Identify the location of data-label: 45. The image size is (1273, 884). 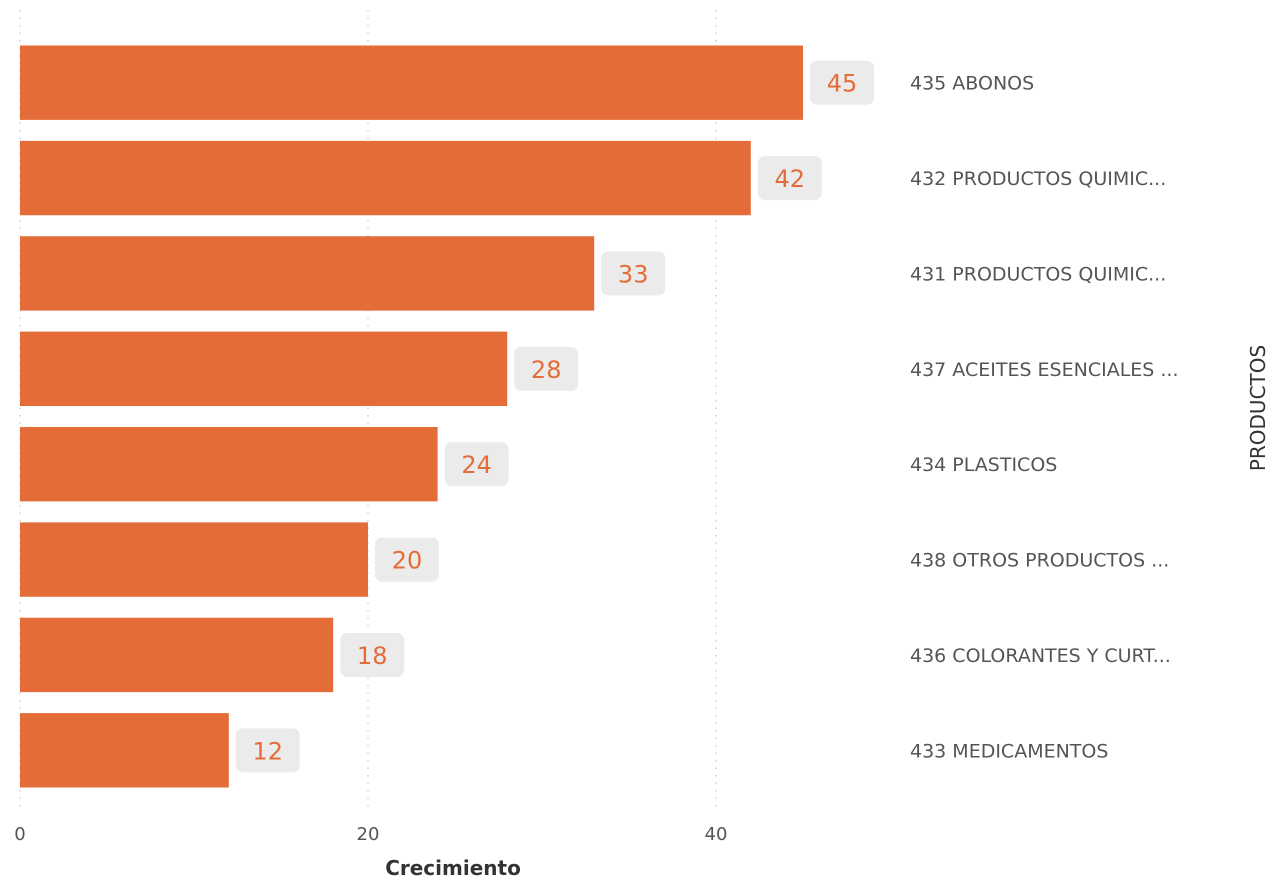
(842, 84).